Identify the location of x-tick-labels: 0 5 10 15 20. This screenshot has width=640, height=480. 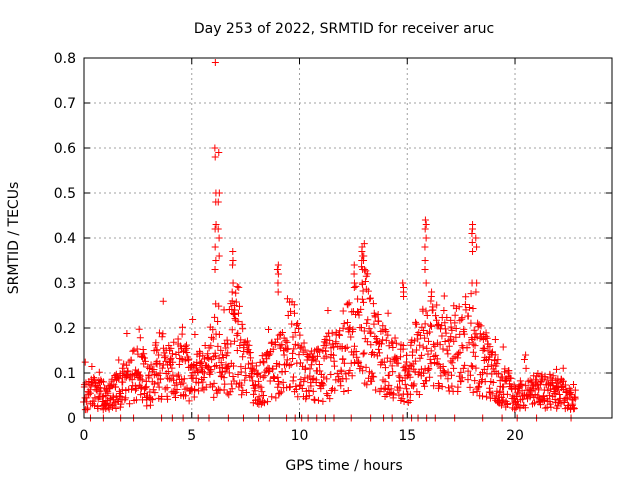
(302, 436).